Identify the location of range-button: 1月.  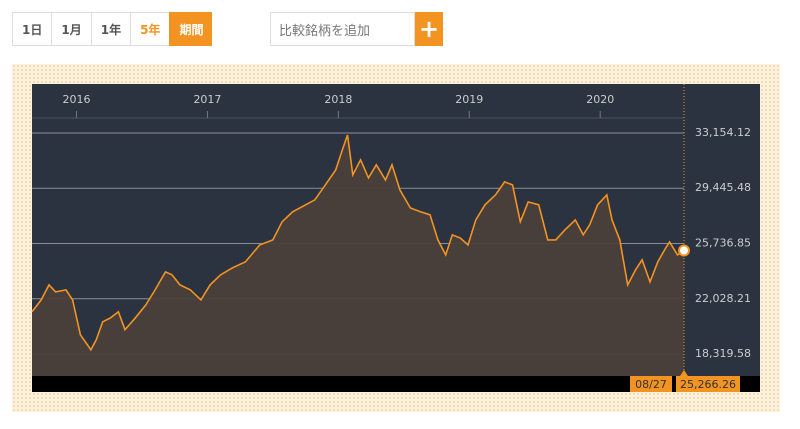
(71, 29).